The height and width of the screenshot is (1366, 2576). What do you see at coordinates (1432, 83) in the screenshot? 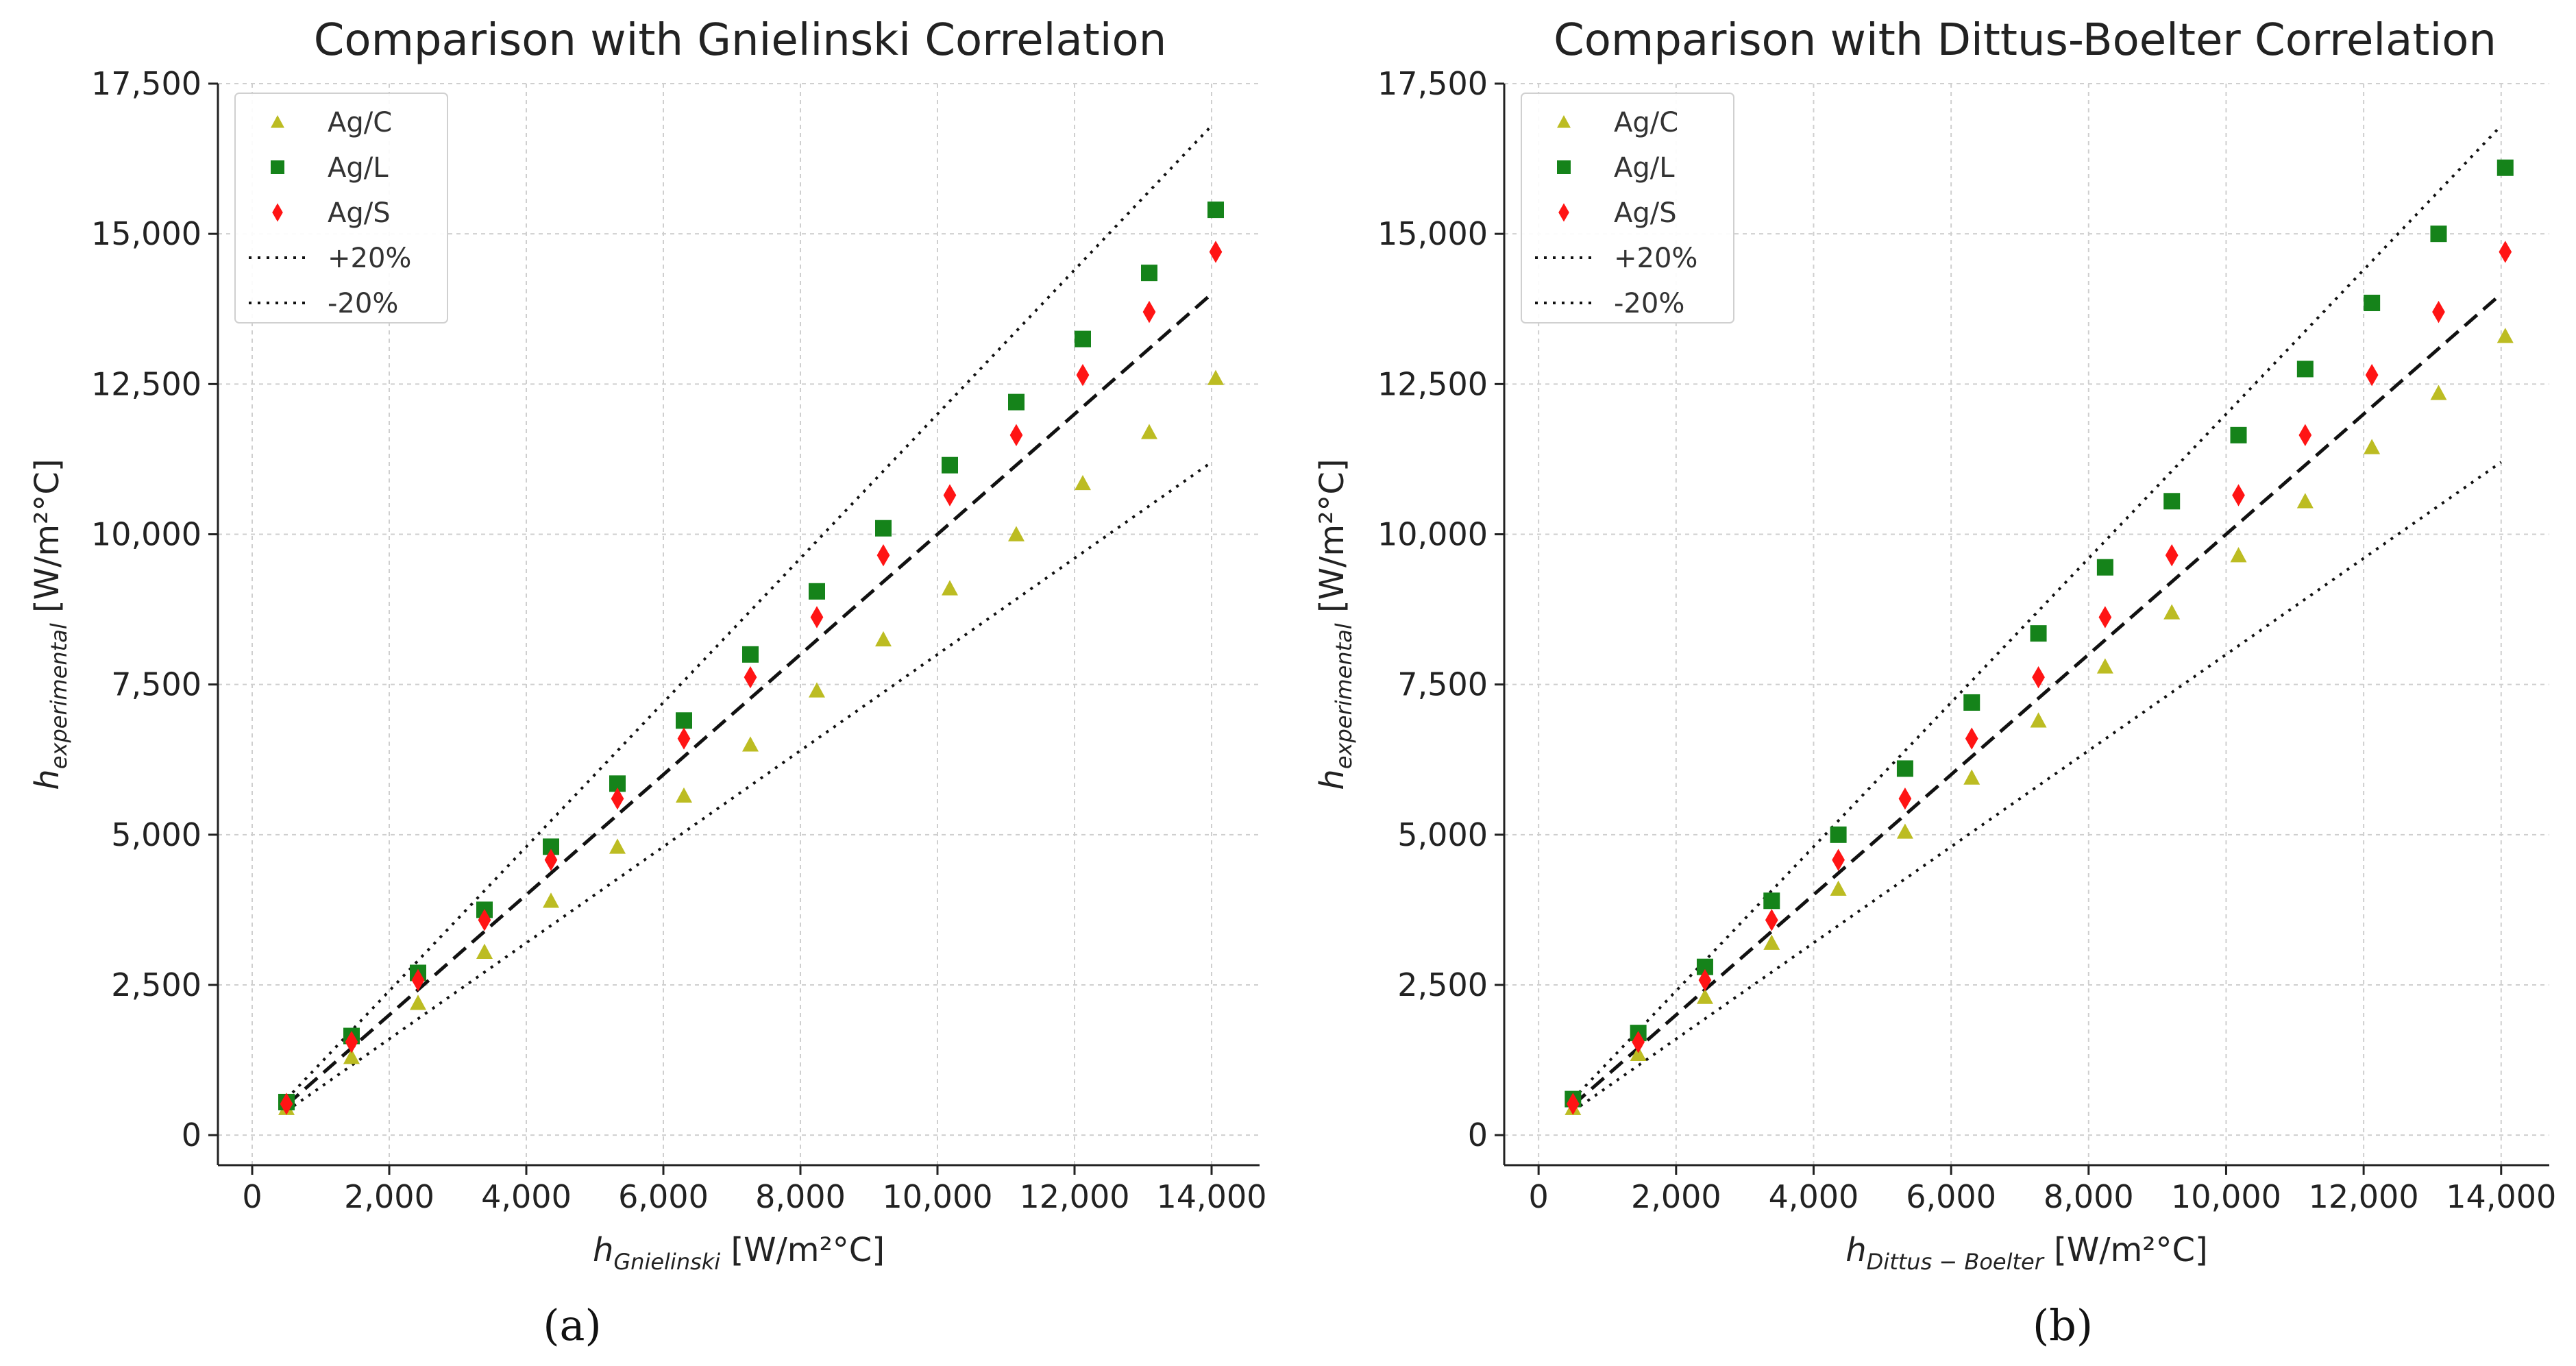
I see `chart-2-y-tick-label-7: 17,500` at bounding box center [1432, 83].